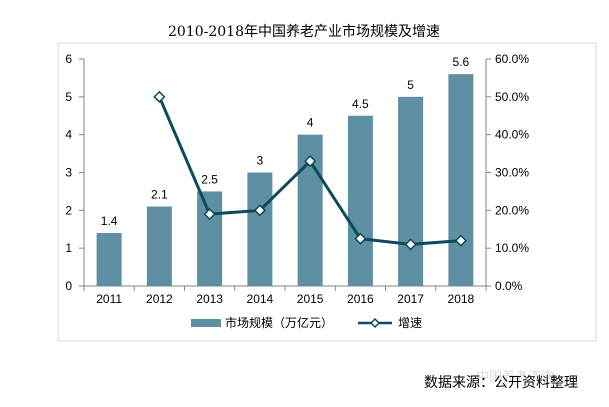 Image resolution: width=609 pixels, height=407 pixels. I want to click on bar-data-label: 4.5, so click(360, 104).